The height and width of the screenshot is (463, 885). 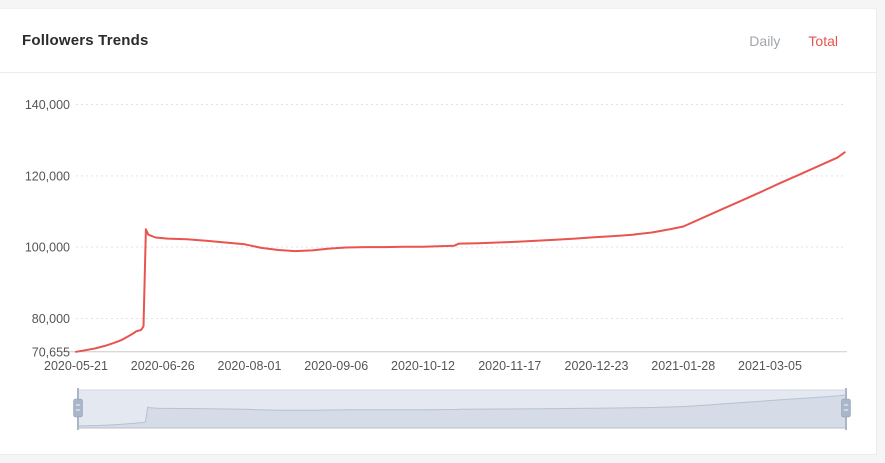 I want to click on view-tabs: Daily Total, so click(x=793, y=41).